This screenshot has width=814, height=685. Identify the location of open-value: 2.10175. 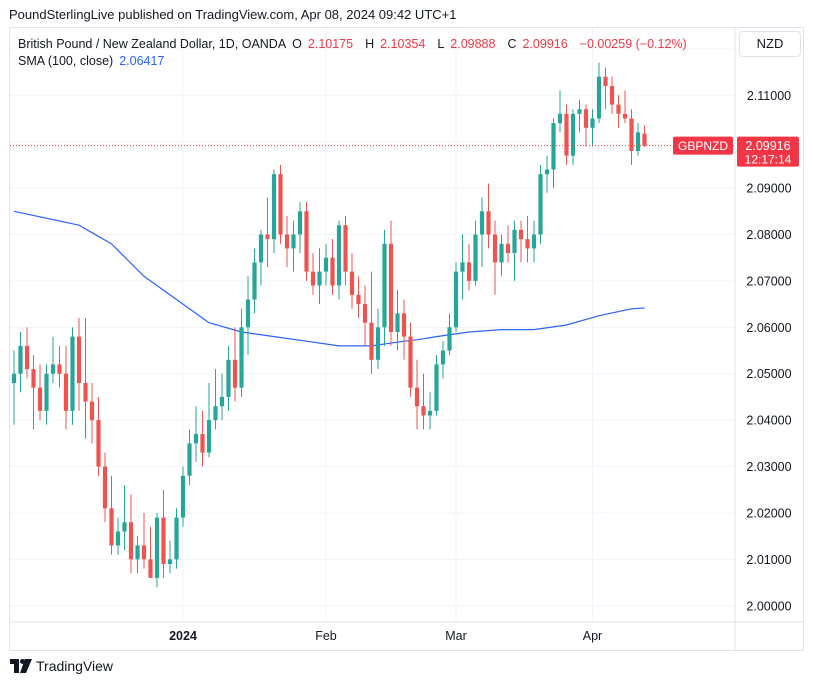
(330, 44).